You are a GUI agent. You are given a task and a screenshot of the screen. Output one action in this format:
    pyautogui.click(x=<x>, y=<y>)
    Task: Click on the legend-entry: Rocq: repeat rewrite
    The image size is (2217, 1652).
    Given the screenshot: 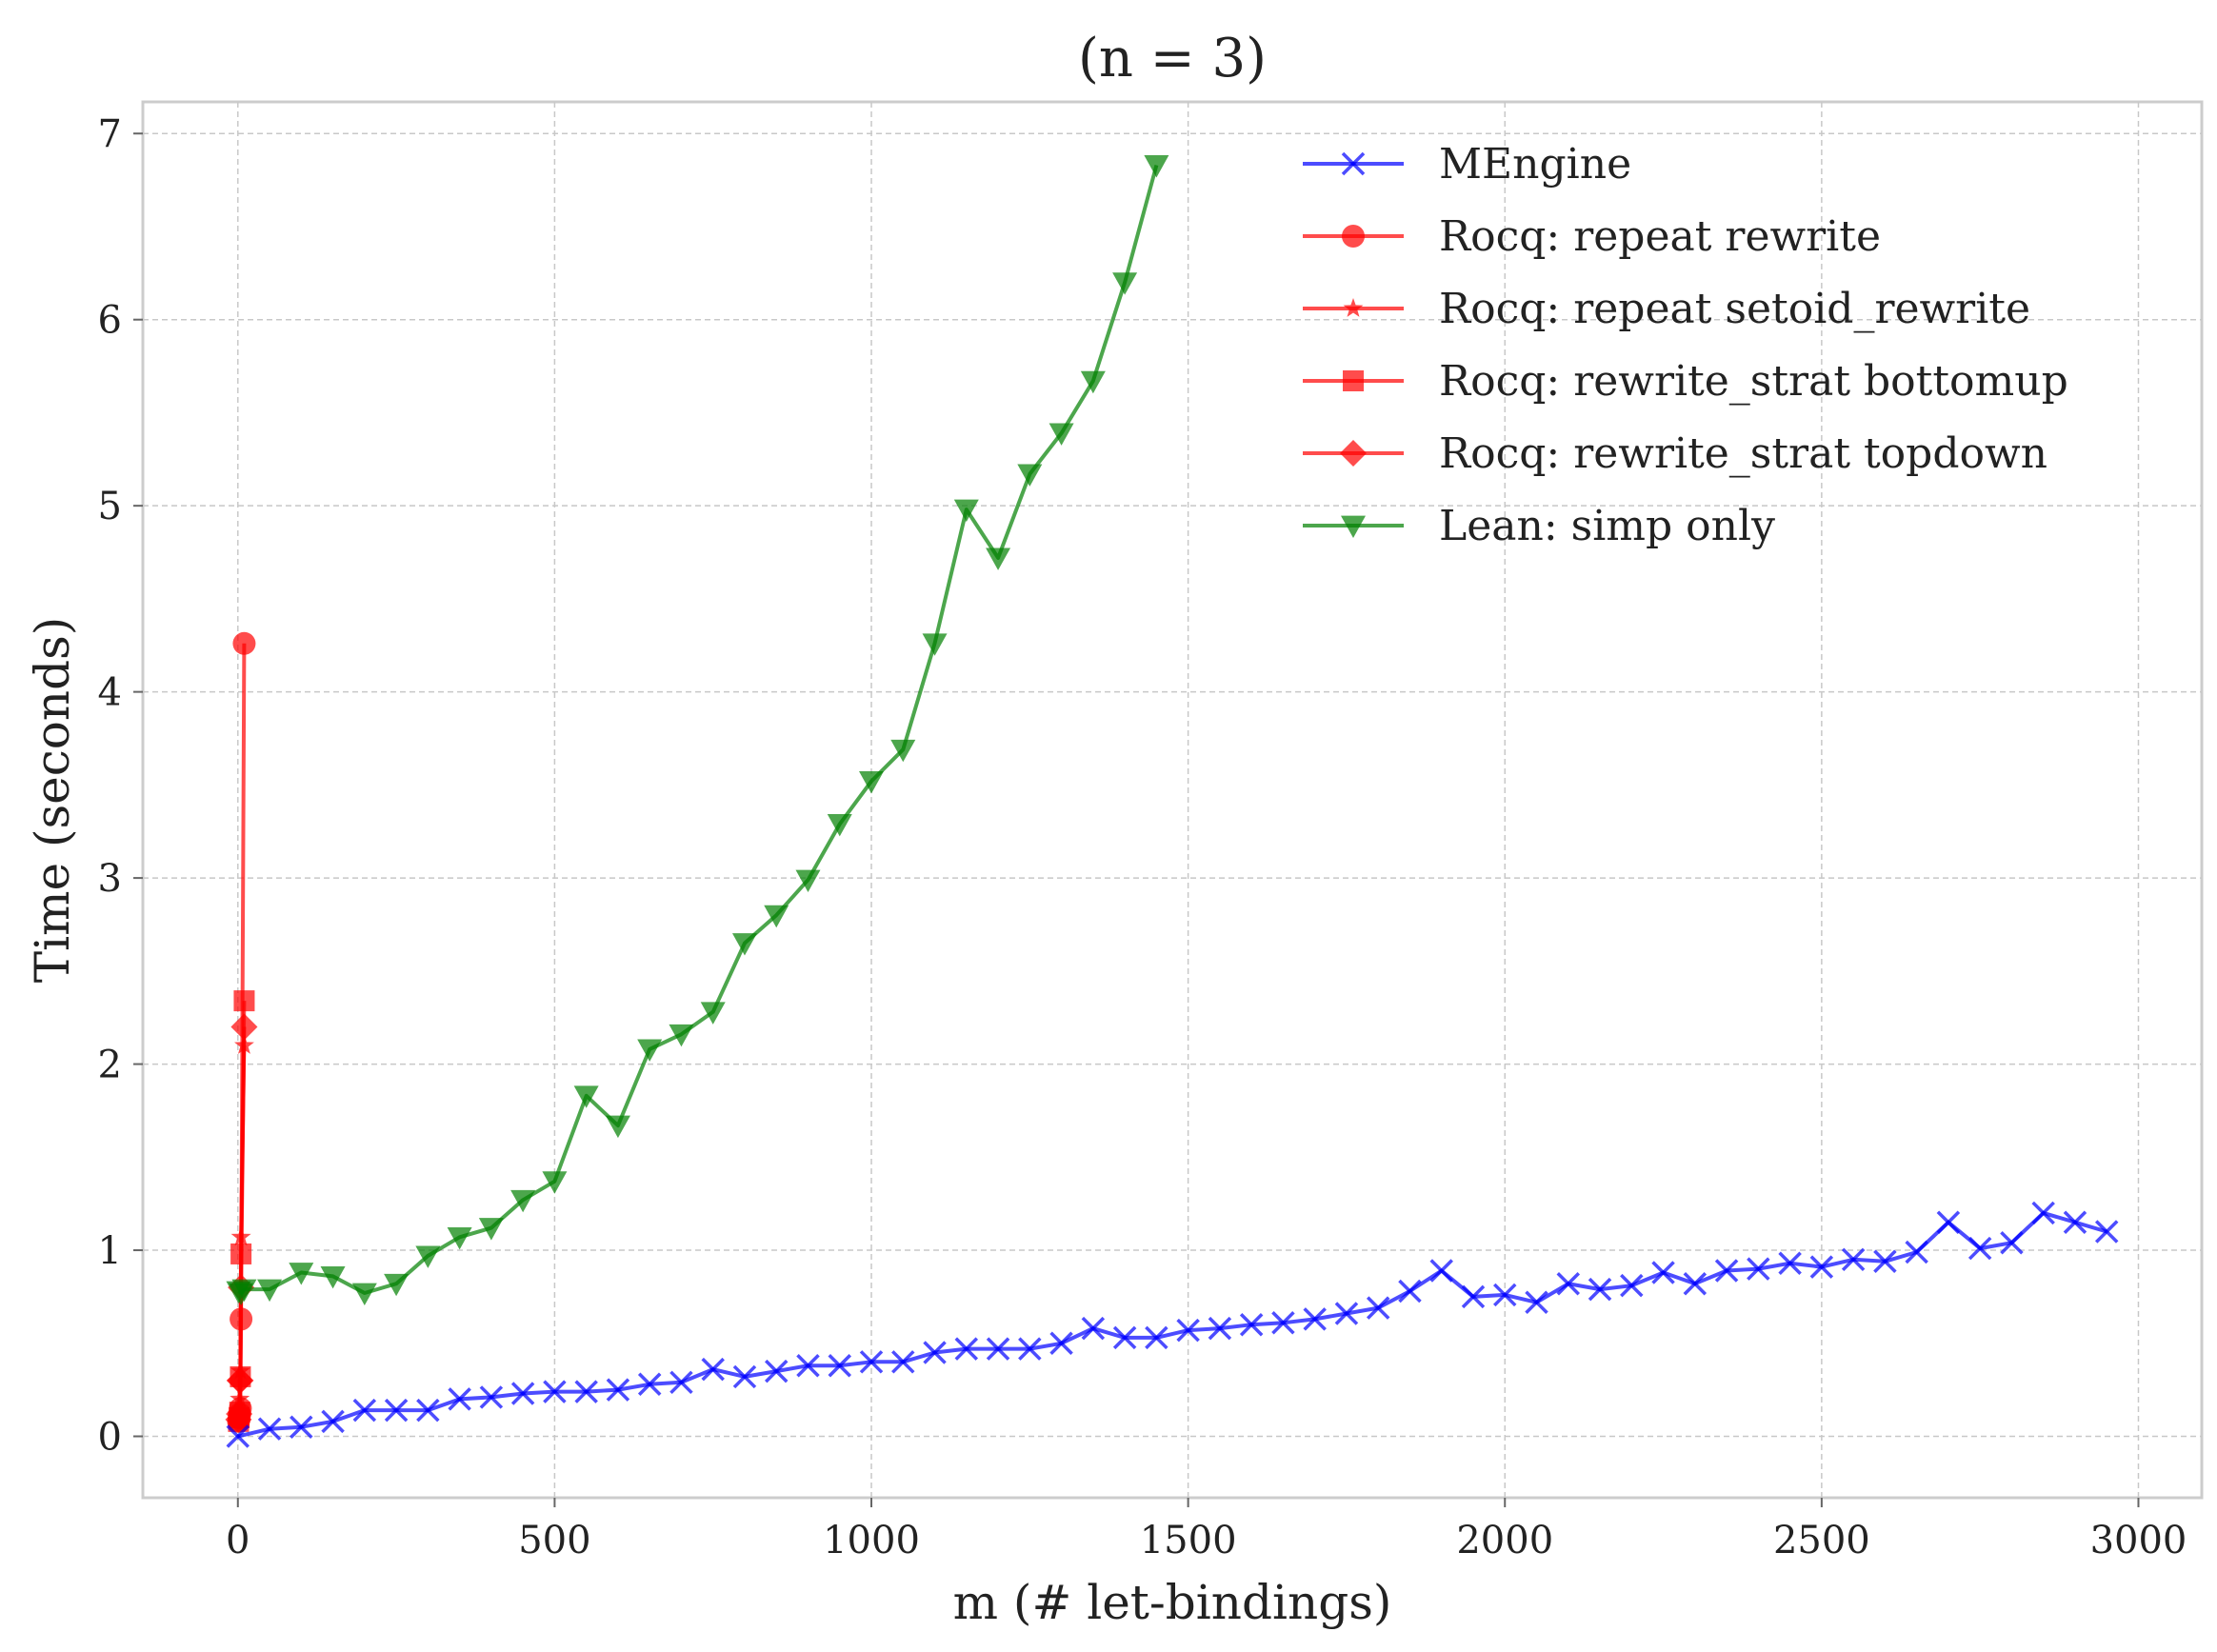 What is the action you would take?
    pyautogui.click(x=1592, y=237)
    